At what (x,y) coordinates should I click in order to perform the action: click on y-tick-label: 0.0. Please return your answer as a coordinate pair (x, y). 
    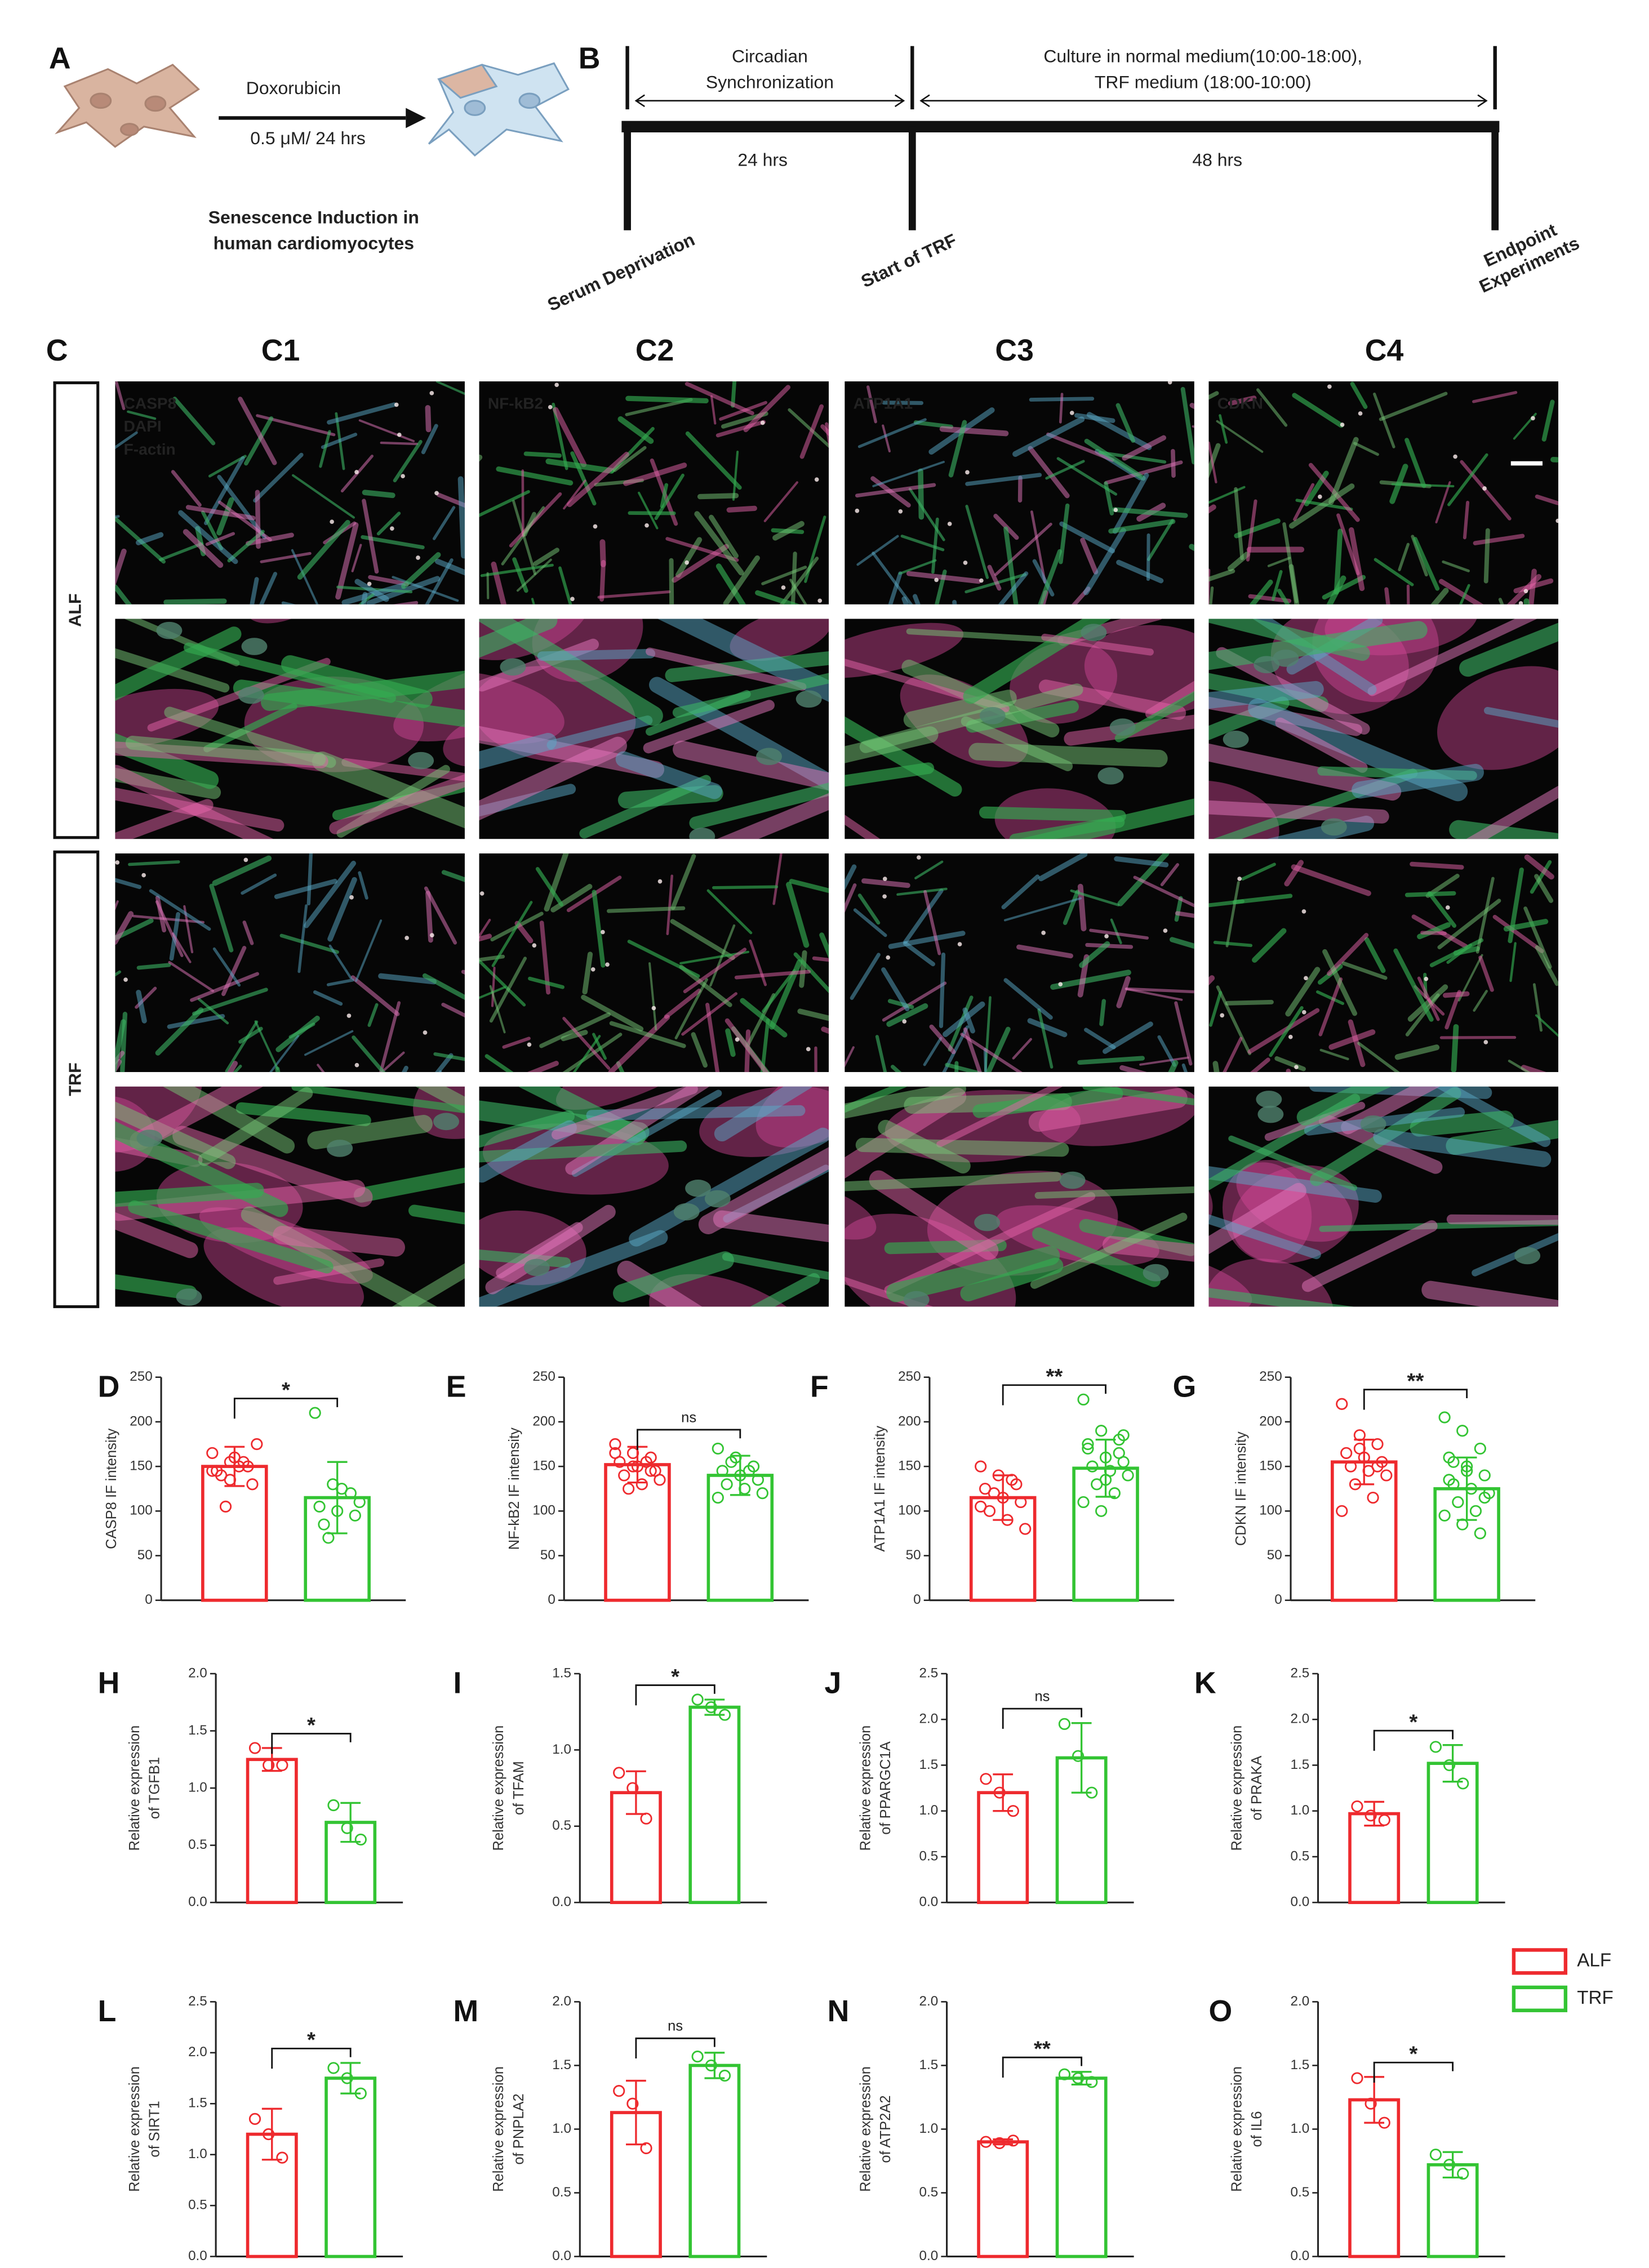
    Looking at the image, I should click on (1300, 2255).